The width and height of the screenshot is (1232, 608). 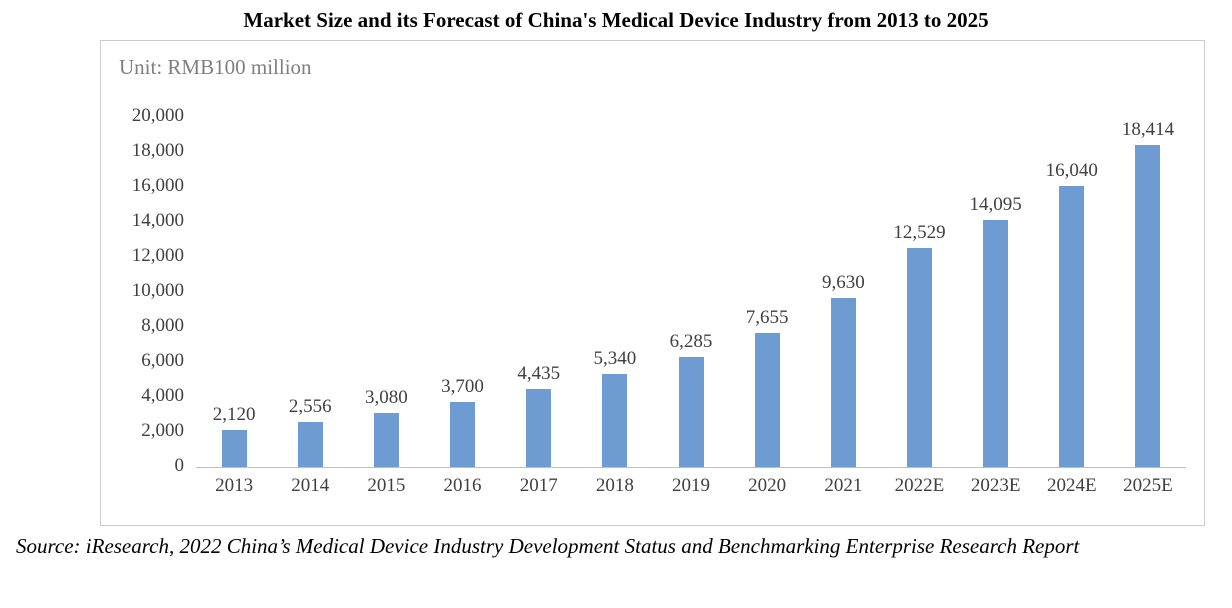 What do you see at coordinates (179, 465) in the screenshot?
I see `y-axis-tick-label: 0` at bounding box center [179, 465].